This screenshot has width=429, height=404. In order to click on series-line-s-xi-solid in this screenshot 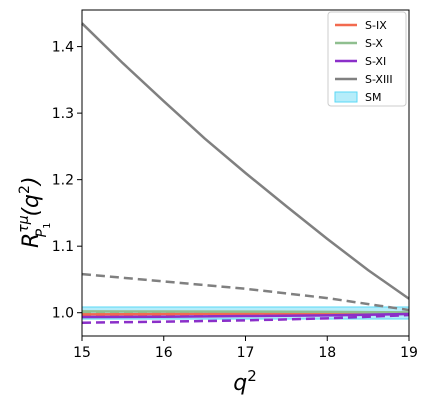, I will do `click(245, 315)`.